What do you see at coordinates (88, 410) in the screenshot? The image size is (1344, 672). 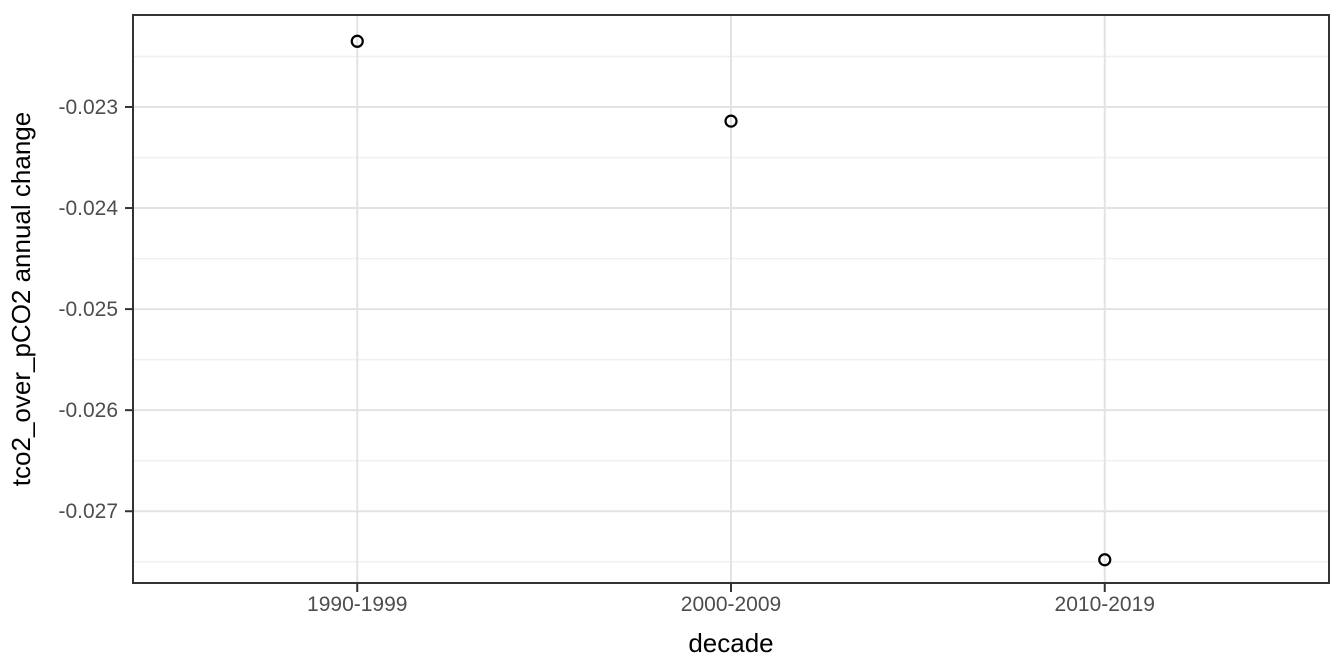 I see `y-tick-label: -0.026` at bounding box center [88, 410].